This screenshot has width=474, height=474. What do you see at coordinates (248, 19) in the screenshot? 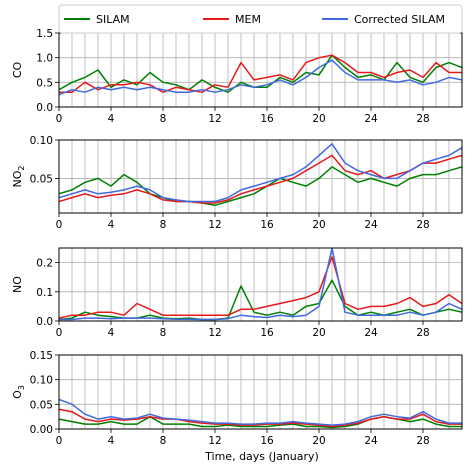
I see `legend-label-mem: MEM` at bounding box center [248, 19].